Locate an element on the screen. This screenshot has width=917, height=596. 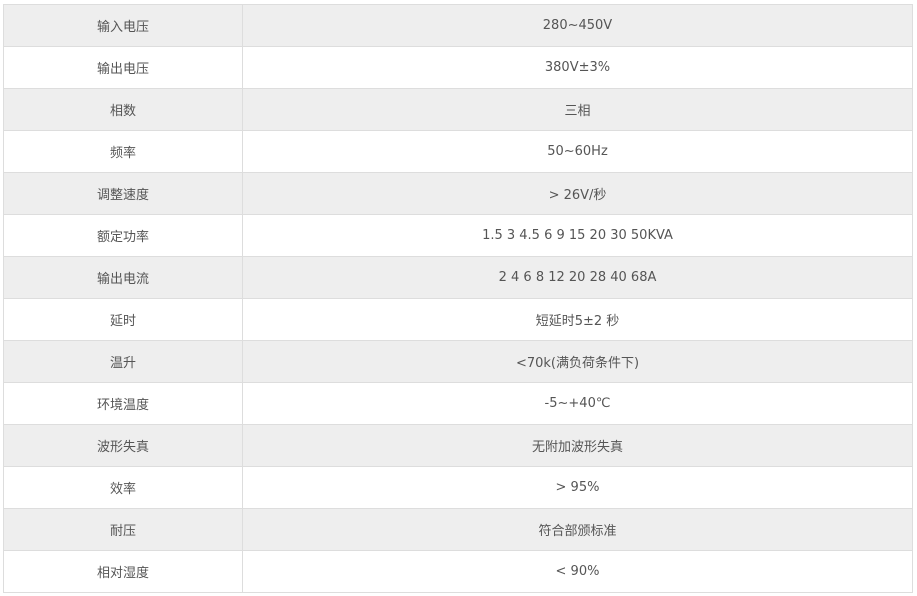
spec-label: 波形失真 is located at coordinates (123, 445).